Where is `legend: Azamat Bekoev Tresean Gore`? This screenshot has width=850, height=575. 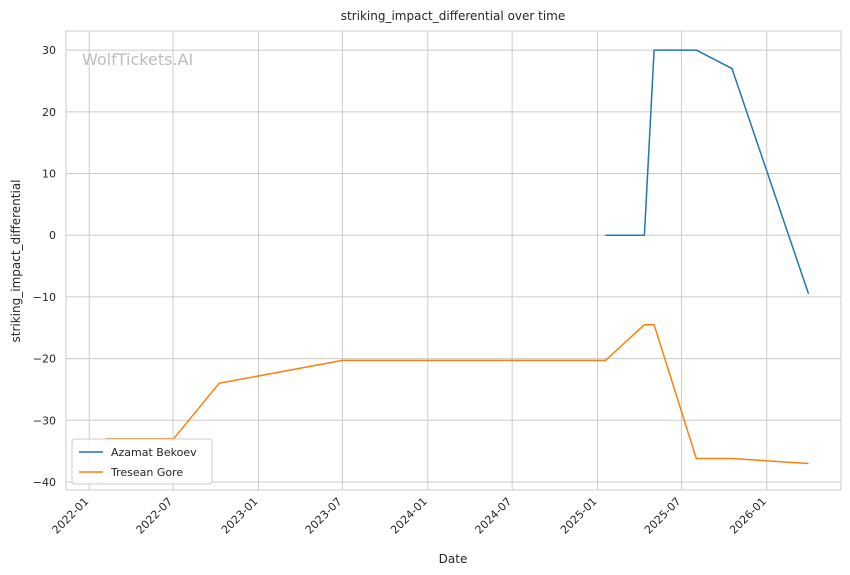 legend: Azamat Bekoev Tresean Gore is located at coordinates (142, 461).